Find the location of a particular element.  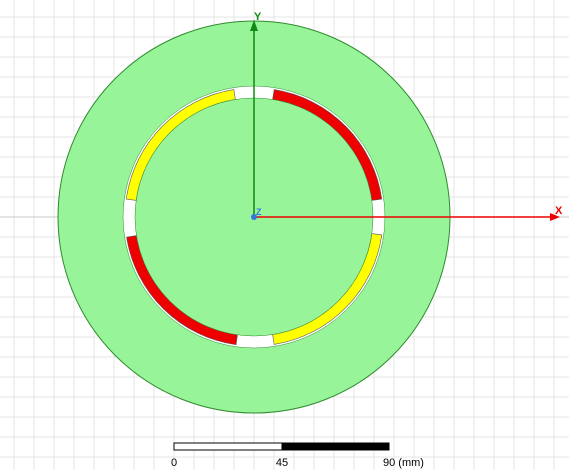

scale-bar-white-segment is located at coordinates (228, 446).